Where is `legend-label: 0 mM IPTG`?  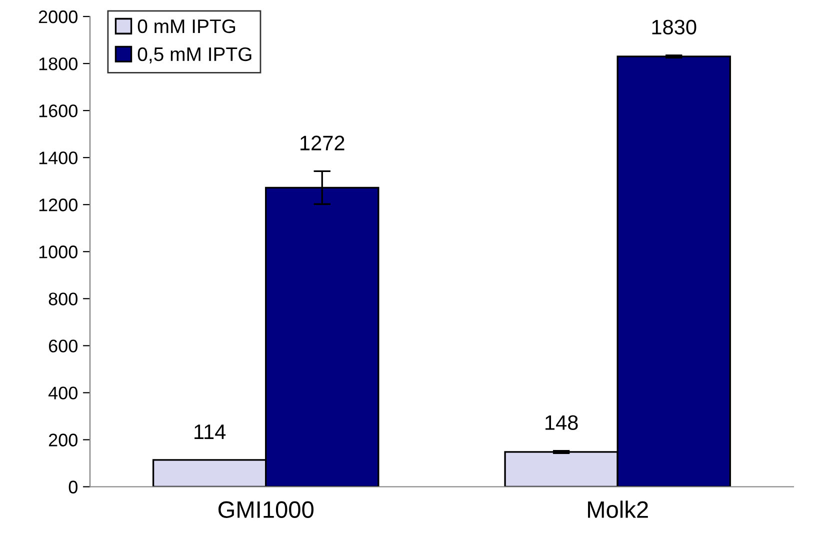
legend-label: 0 mM IPTG is located at coordinates (187, 26).